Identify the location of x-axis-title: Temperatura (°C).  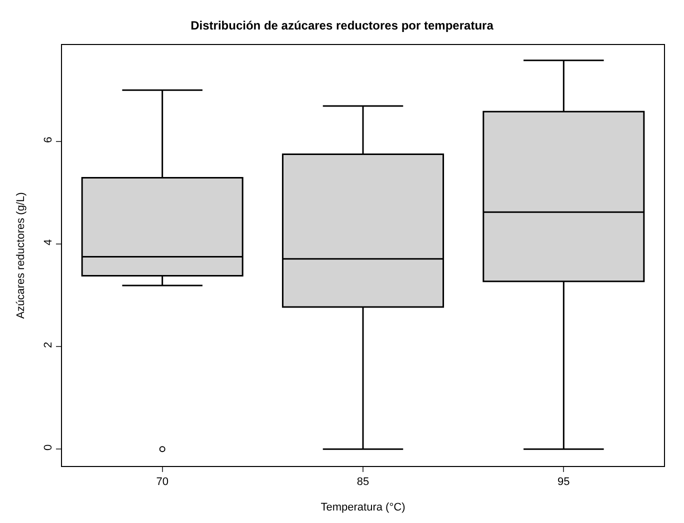
(363, 507).